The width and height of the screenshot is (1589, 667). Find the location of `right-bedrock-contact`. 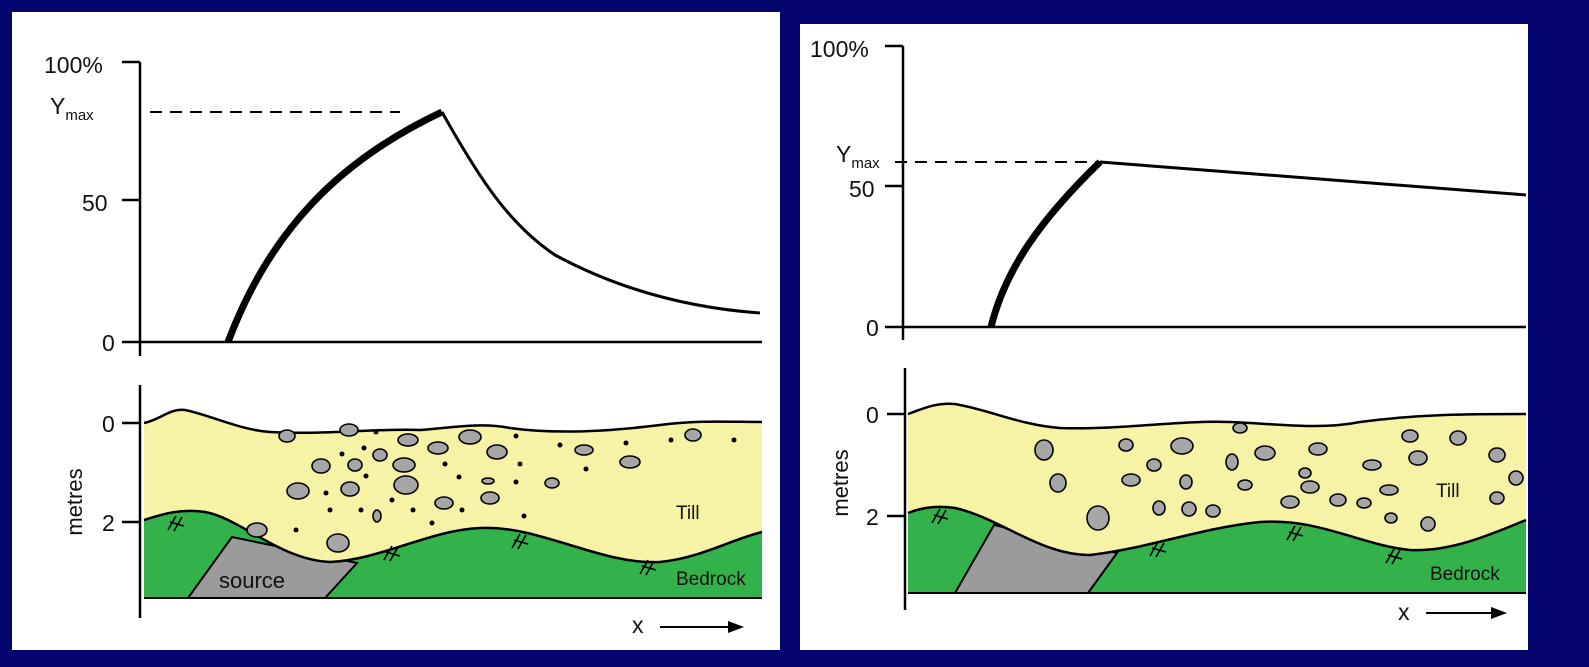

right-bedrock-contact is located at coordinates (1217, 531).